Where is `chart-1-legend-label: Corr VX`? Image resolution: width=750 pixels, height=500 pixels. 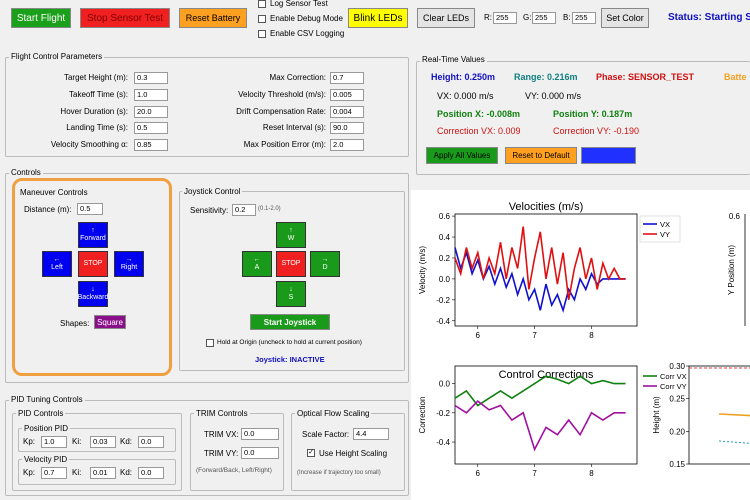
chart-1-legend-label: Corr VX is located at coordinates (673, 376).